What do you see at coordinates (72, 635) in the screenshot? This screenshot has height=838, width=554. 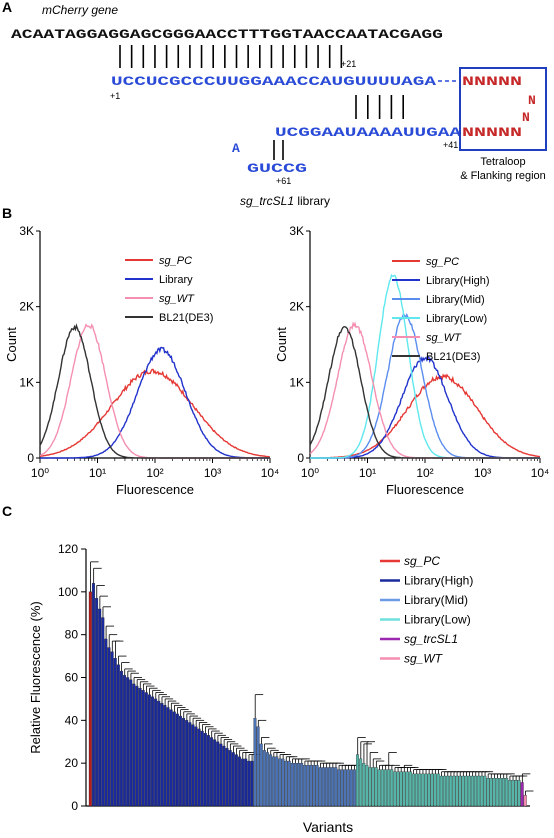 I see `y-tick-label: 80` at bounding box center [72, 635].